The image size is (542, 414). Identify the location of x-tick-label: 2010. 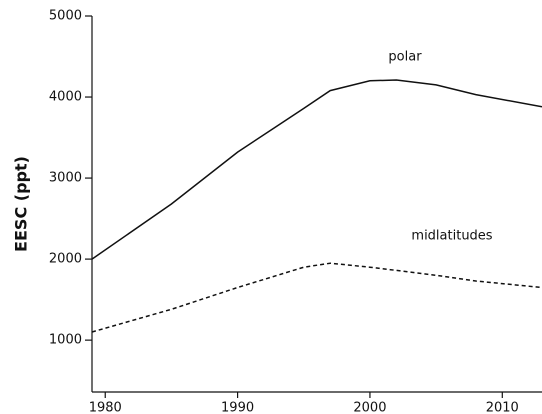
(502, 407).